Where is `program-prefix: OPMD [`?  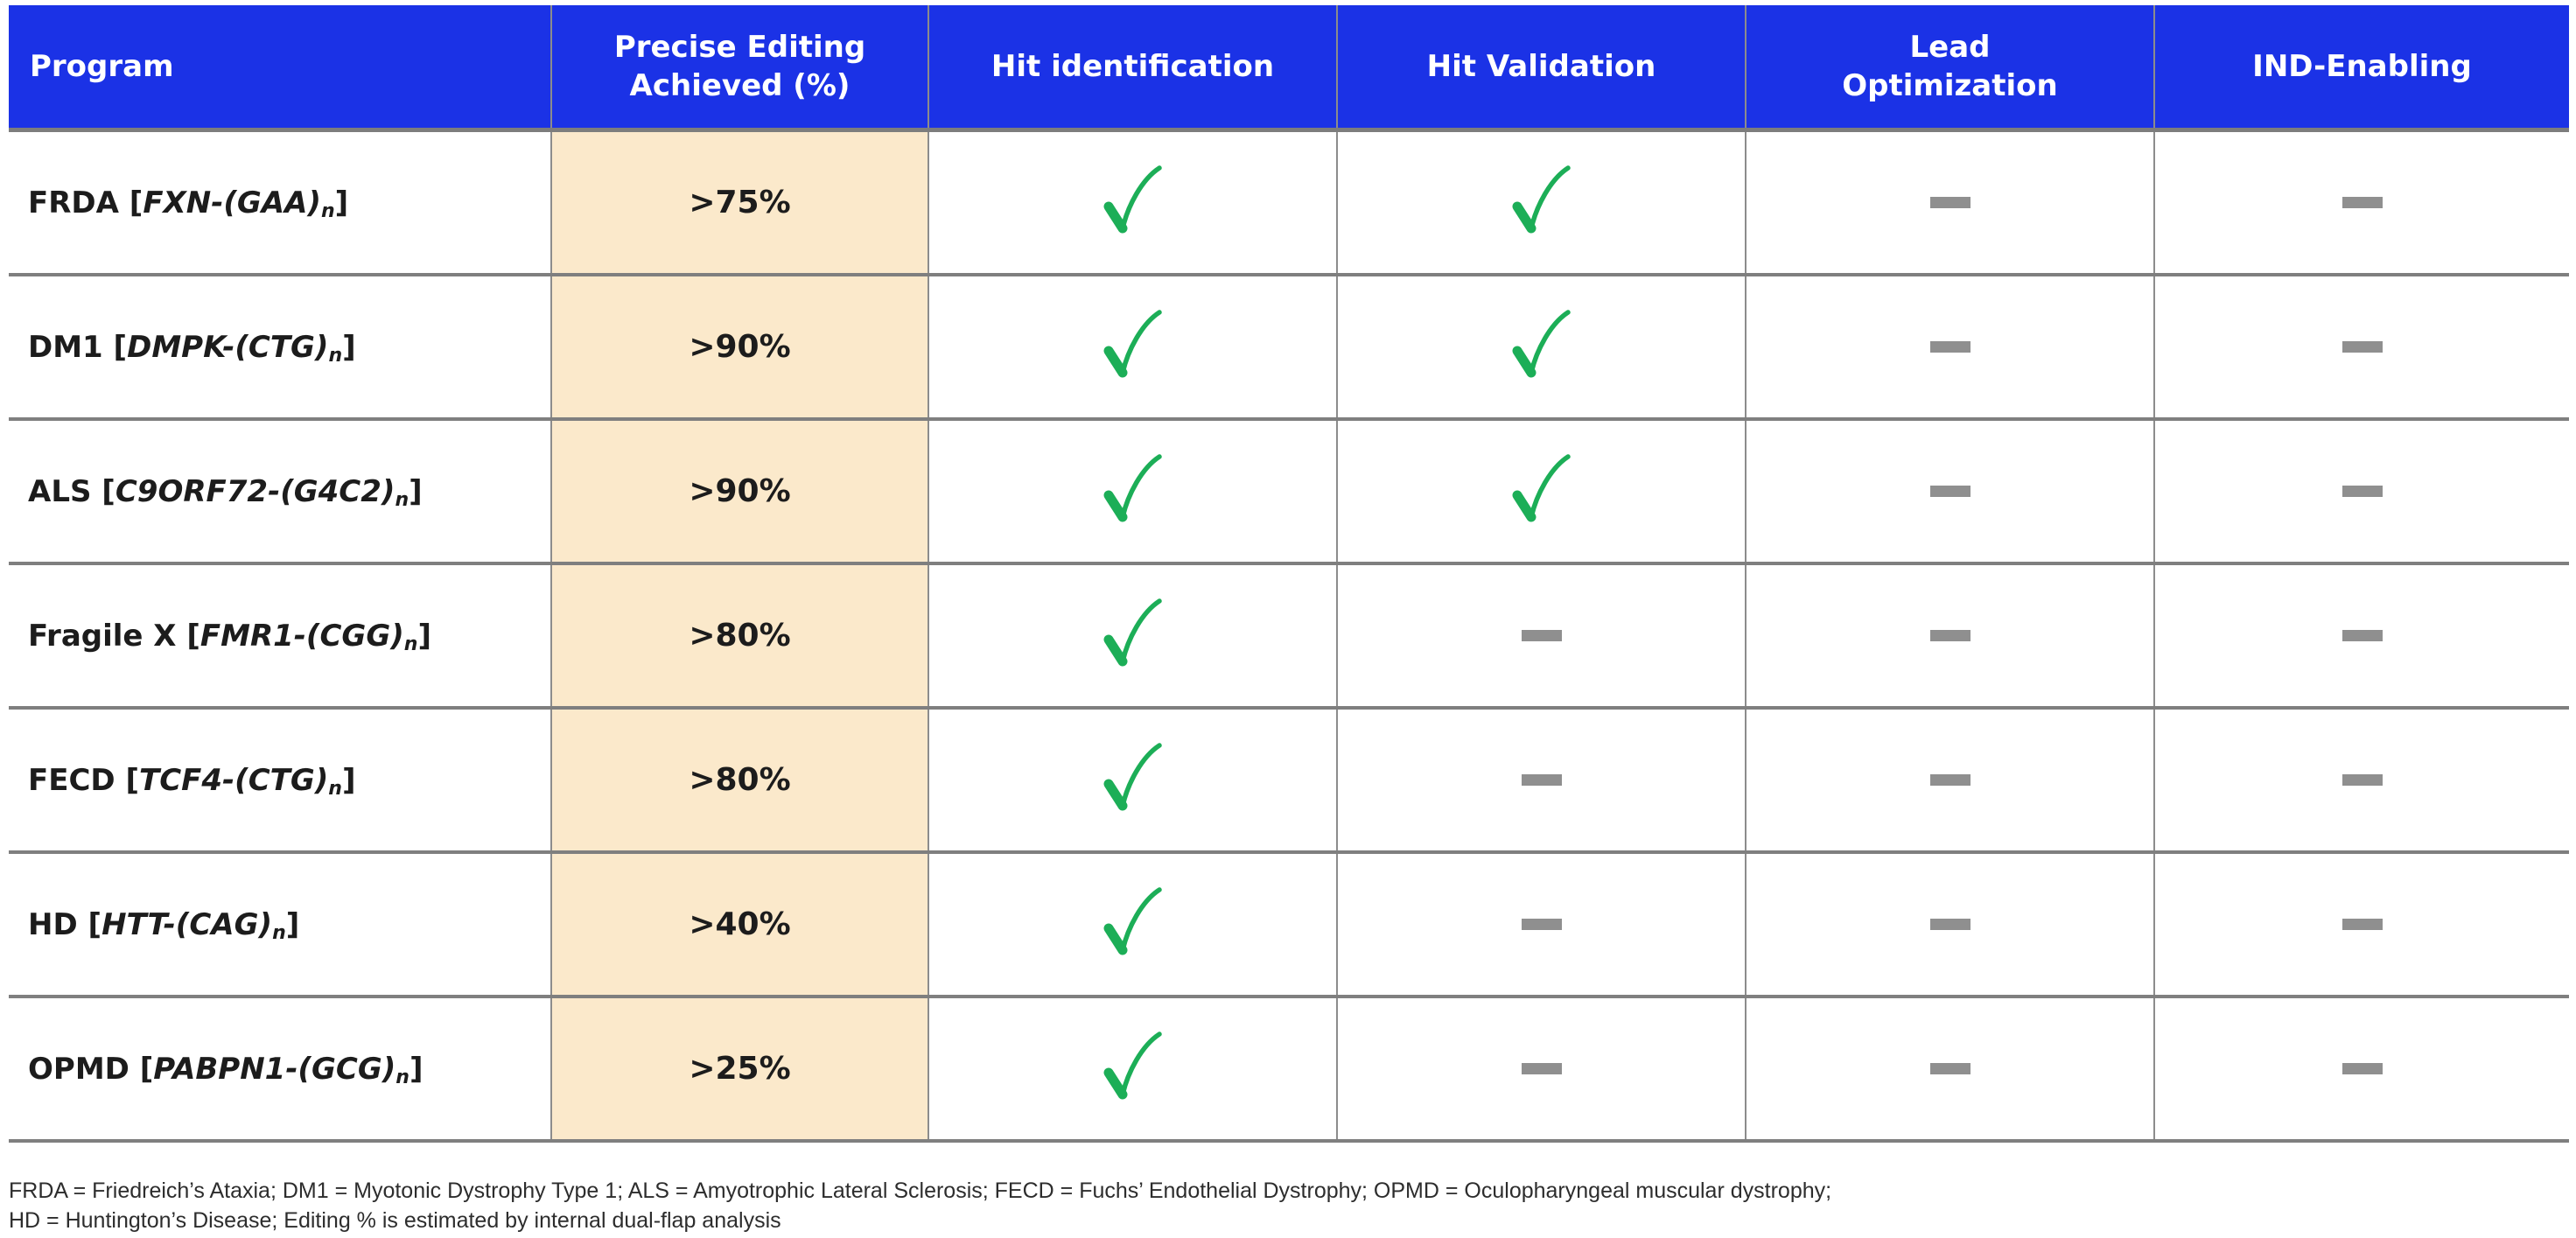 program-prefix: OPMD [ is located at coordinates (91, 1069).